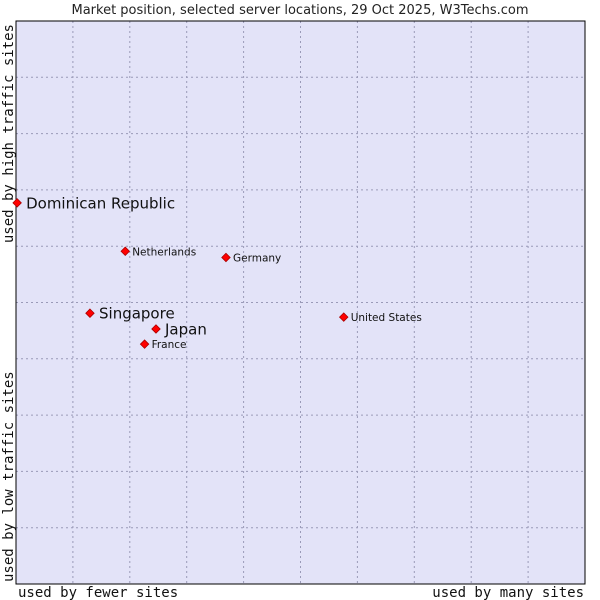 The width and height of the screenshot is (600, 600). I want to click on data-point-label: United States, so click(386, 318).